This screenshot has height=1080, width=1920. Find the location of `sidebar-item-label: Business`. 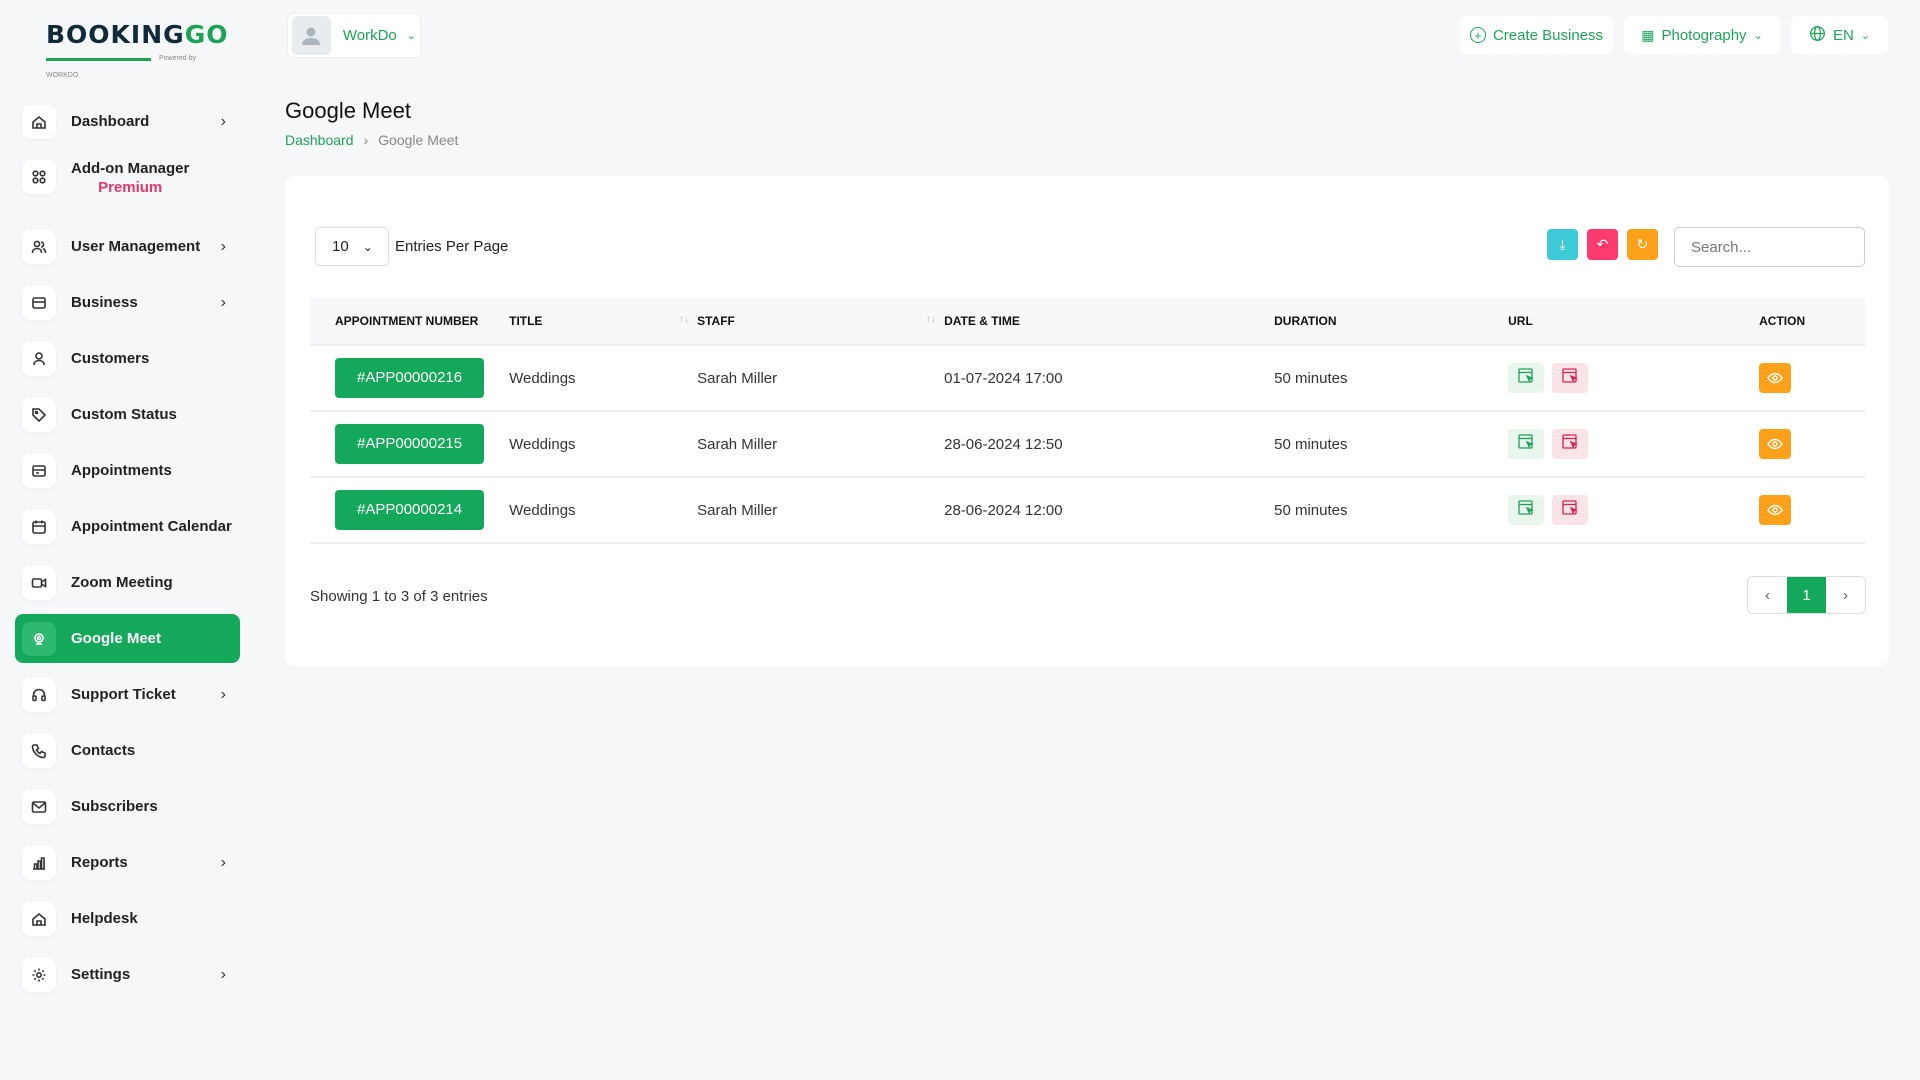

sidebar-item-label: Business is located at coordinates (104, 302).